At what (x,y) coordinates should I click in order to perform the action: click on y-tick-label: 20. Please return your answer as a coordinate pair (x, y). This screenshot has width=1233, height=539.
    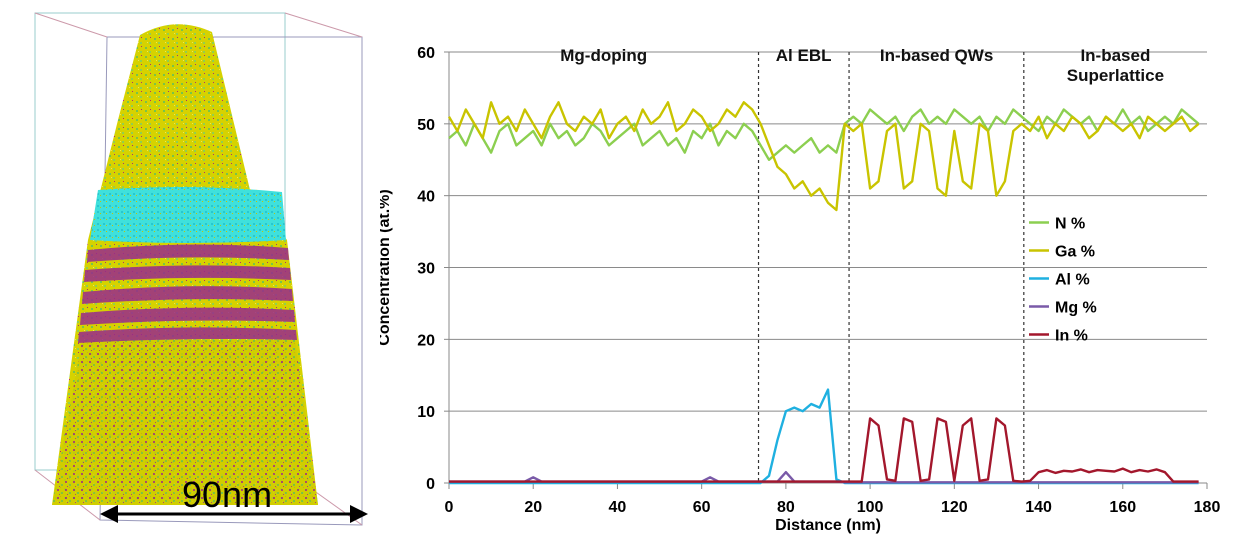
    Looking at the image, I should click on (426, 340).